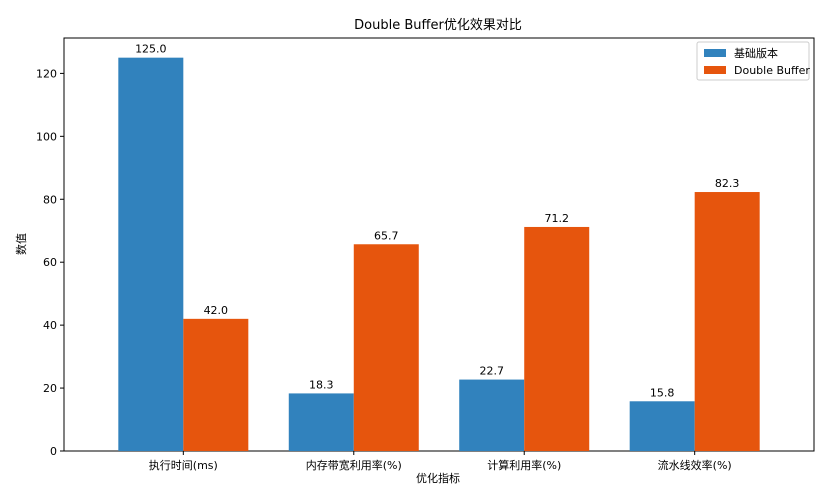 The width and height of the screenshot is (836, 484). What do you see at coordinates (354, 465) in the screenshot?
I see `x-tick-label: 内存带宽利用率(%)` at bounding box center [354, 465].